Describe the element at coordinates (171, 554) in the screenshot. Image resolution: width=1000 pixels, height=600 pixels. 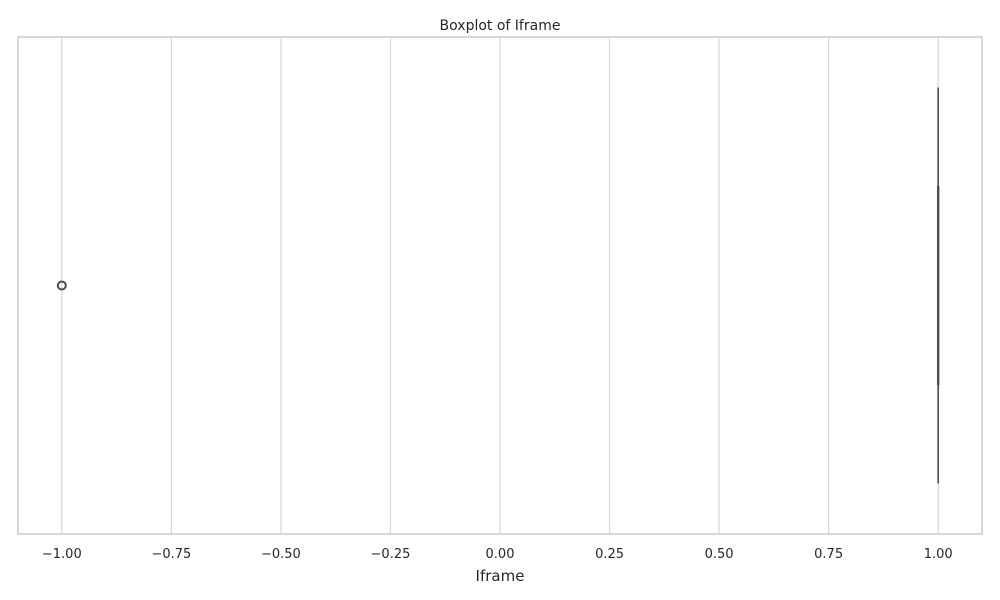
I see `x-tick-label: −0.75` at that location.